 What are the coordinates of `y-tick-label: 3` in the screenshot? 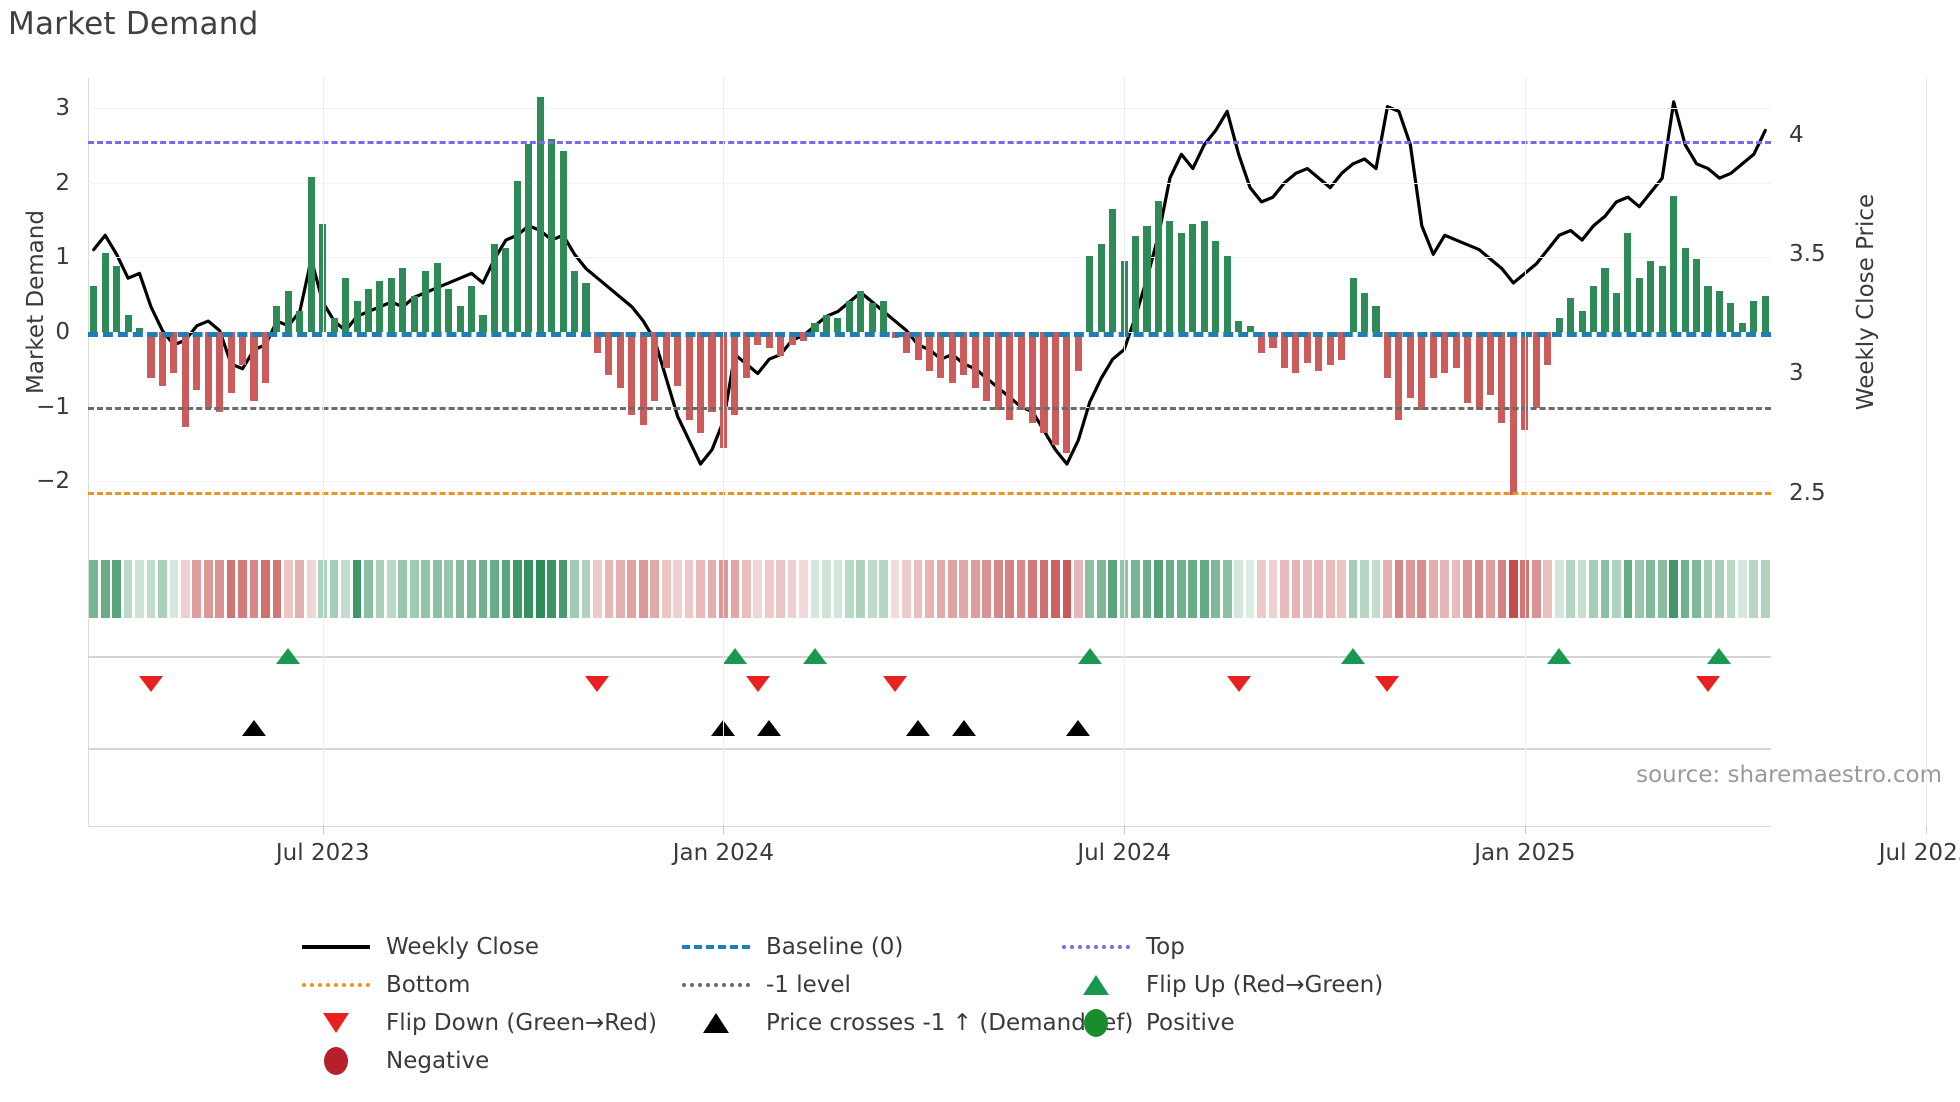 It's located at (62, 107).